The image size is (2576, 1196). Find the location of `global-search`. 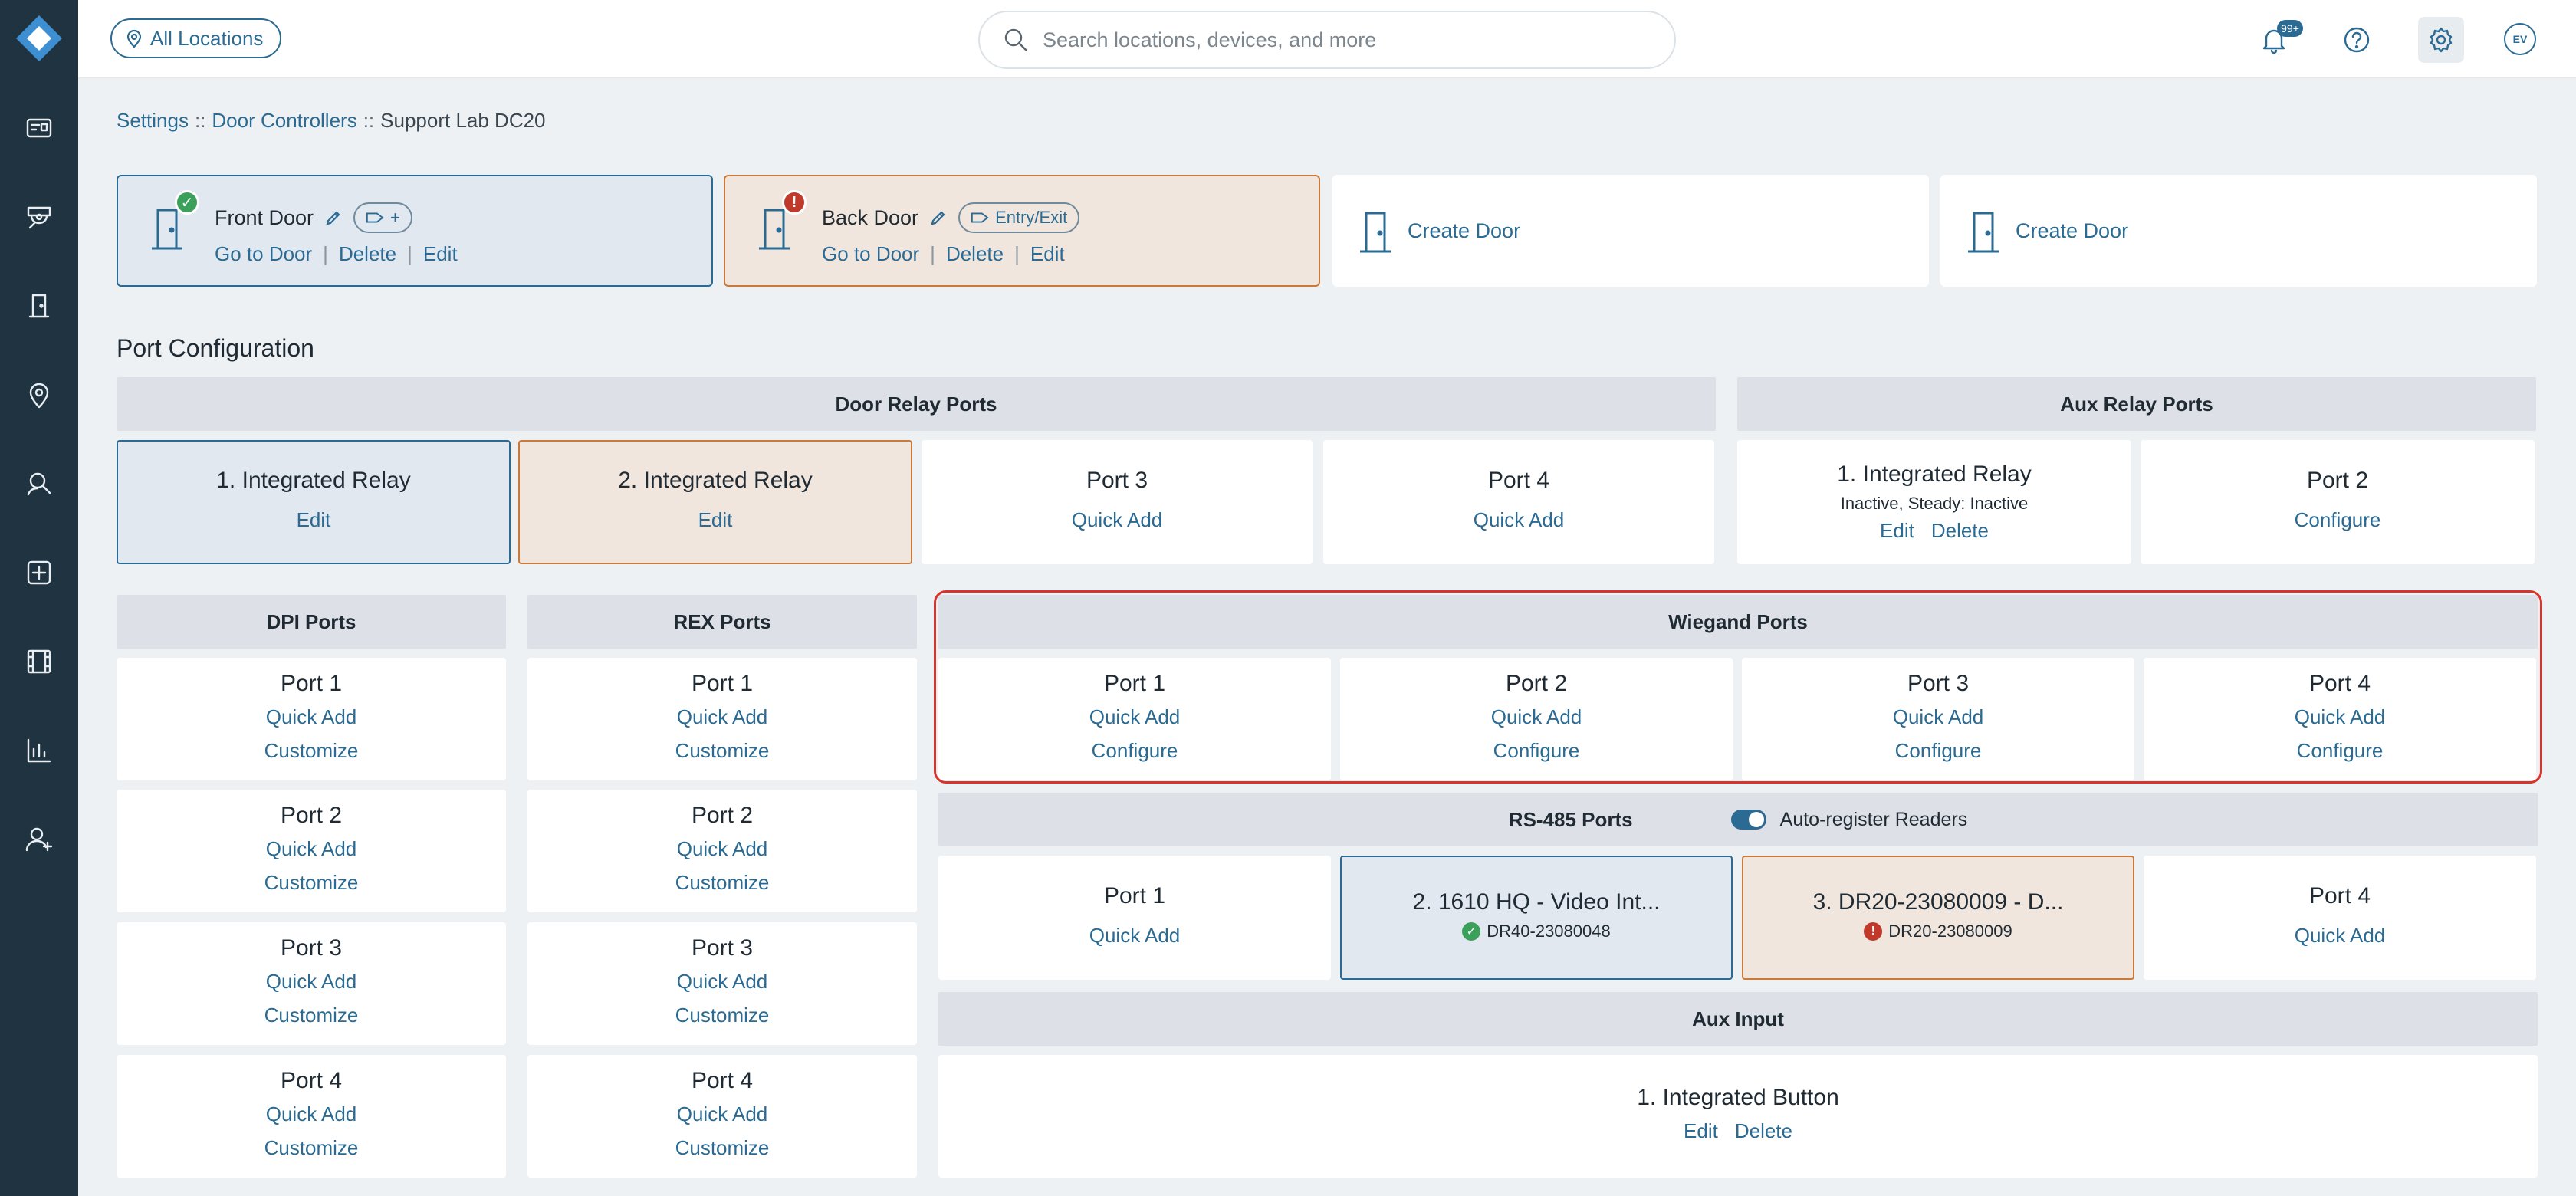

global-search is located at coordinates (1327, 40).